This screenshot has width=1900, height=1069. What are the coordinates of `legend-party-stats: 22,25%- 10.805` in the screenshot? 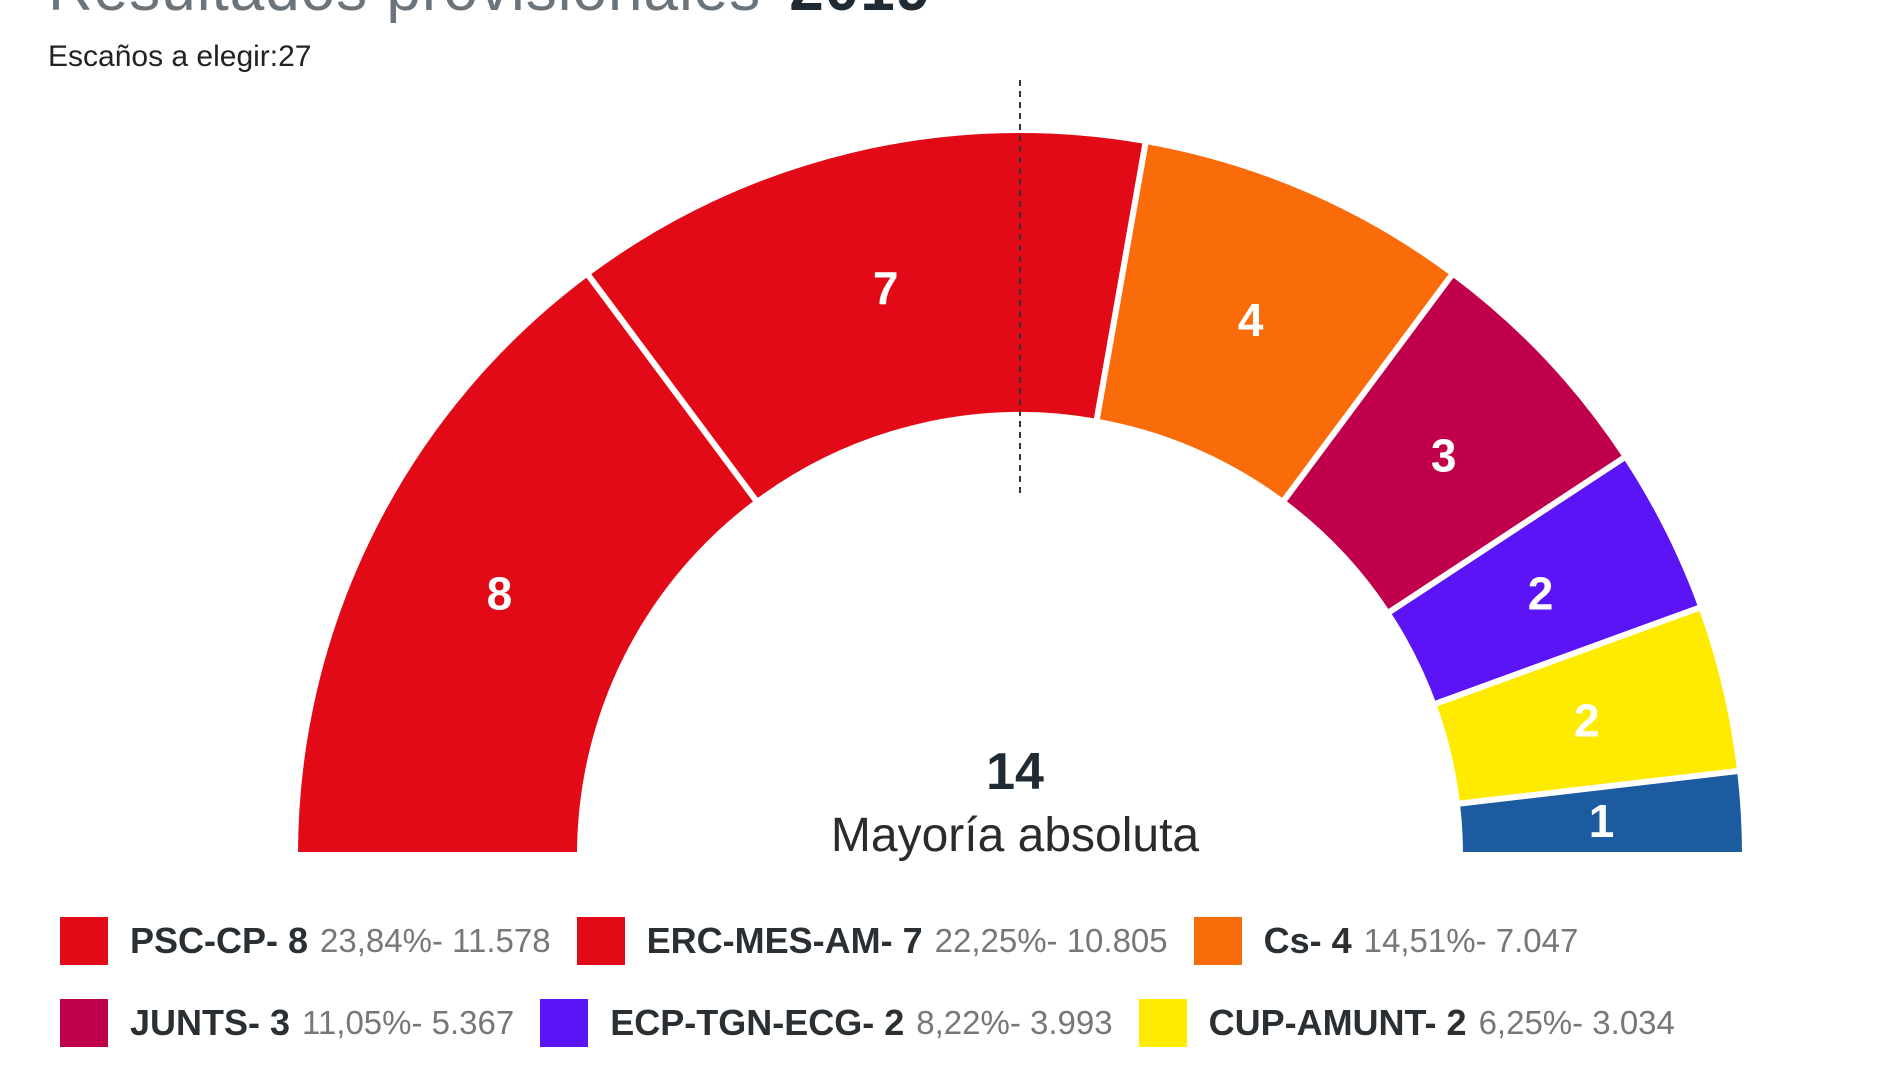 It's located at (1051, 940).